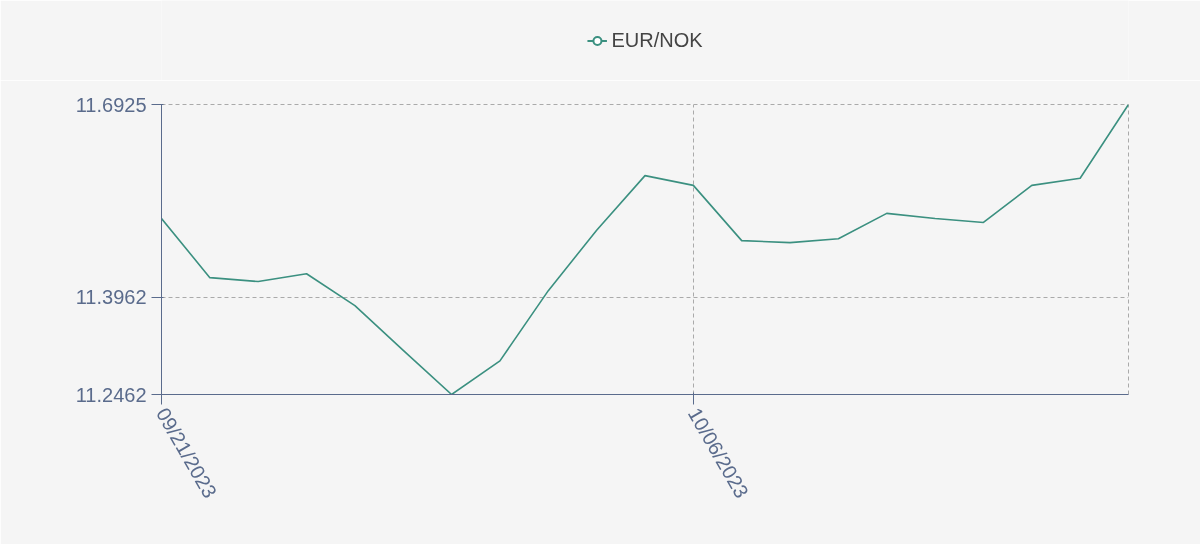  Describe the element at coordinates (111, 297) in the screenshot. I see `y-tick-label: 11.3962` at that location.